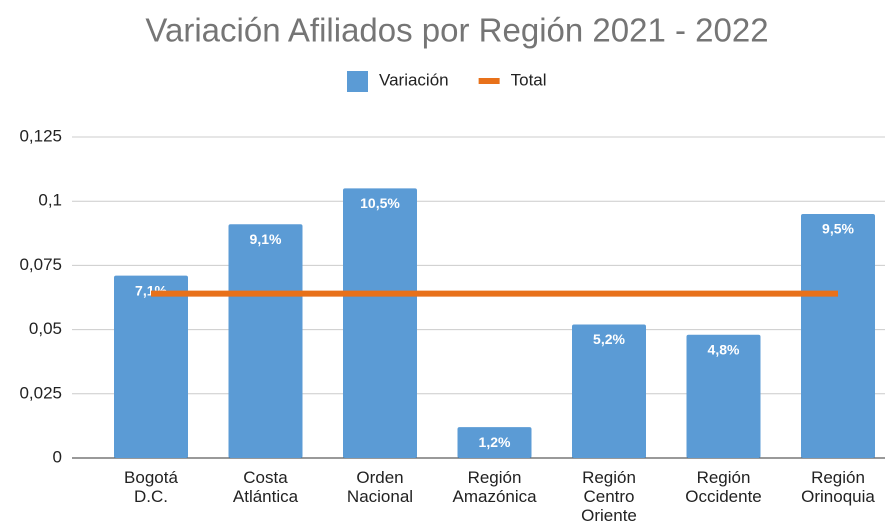 This screenshot has height=529, width=885. Describe the element at coordinates (357, 81) in the screenshot. I see `legend-swatch` at that location.